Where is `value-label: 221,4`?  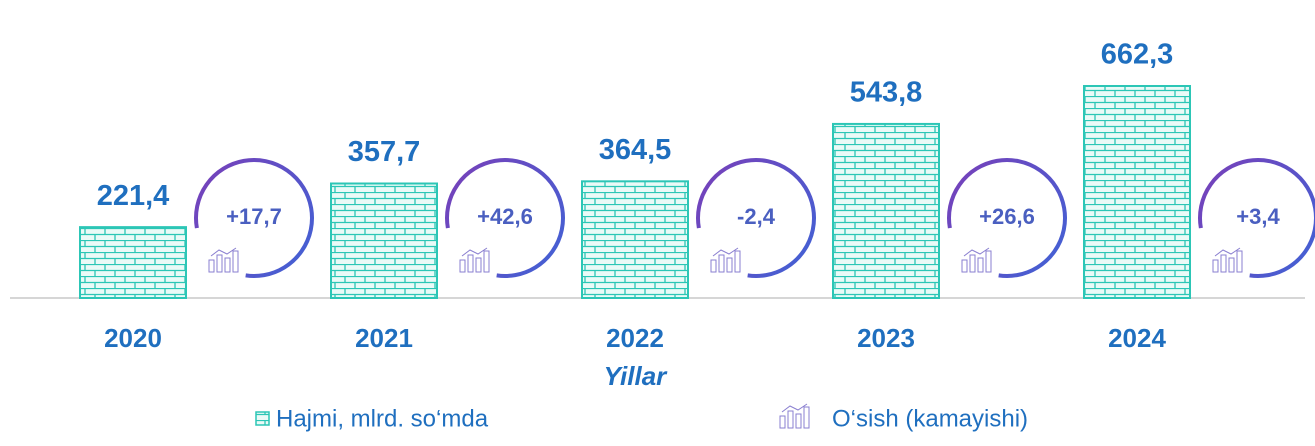
value-label: 221,4 is located at coordinates (133, 196).